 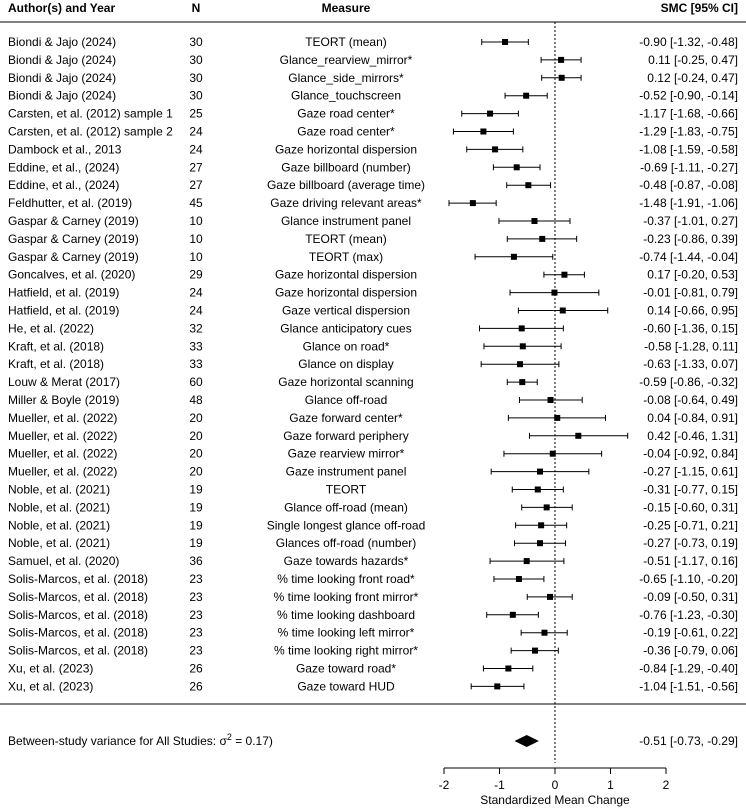 What do you see at coordinates (690, 543) in the screenshot?
I see `effect-label: -0.27 [-0.73, 0.19]` at bounding box center [690, 543].